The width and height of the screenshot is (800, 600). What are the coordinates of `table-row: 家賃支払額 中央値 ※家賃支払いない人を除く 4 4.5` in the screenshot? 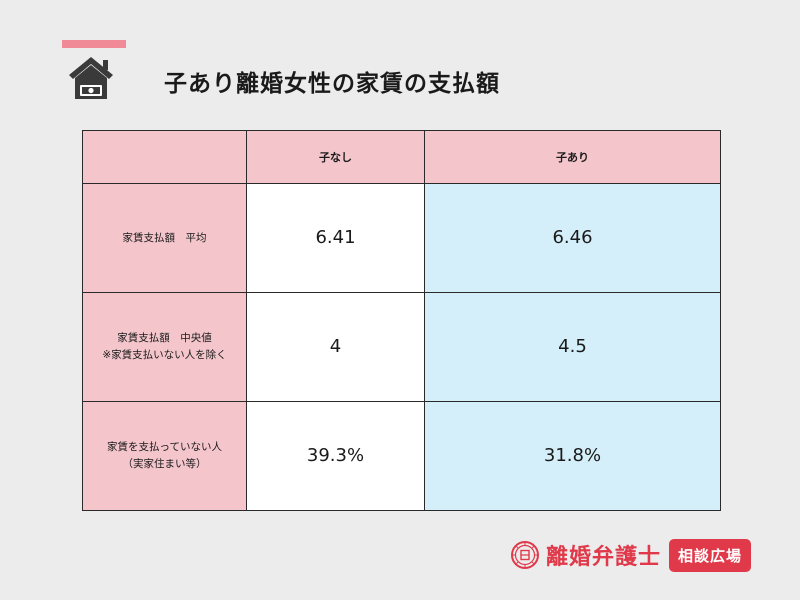 It's located at (401, 346).